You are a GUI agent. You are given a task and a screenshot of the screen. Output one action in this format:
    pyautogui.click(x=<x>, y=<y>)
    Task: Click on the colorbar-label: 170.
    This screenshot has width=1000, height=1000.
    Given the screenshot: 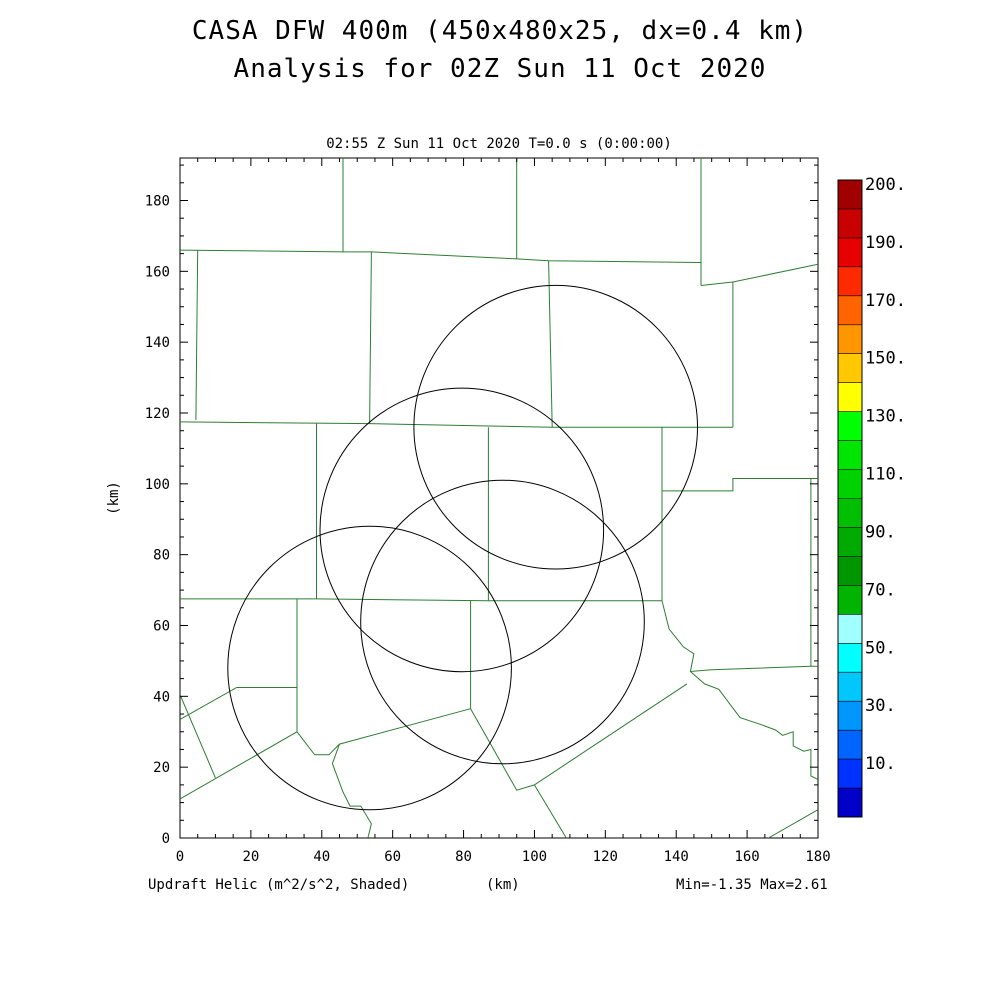 What is the action you would take?
    pyautogui.click(x=885, y=301)
    